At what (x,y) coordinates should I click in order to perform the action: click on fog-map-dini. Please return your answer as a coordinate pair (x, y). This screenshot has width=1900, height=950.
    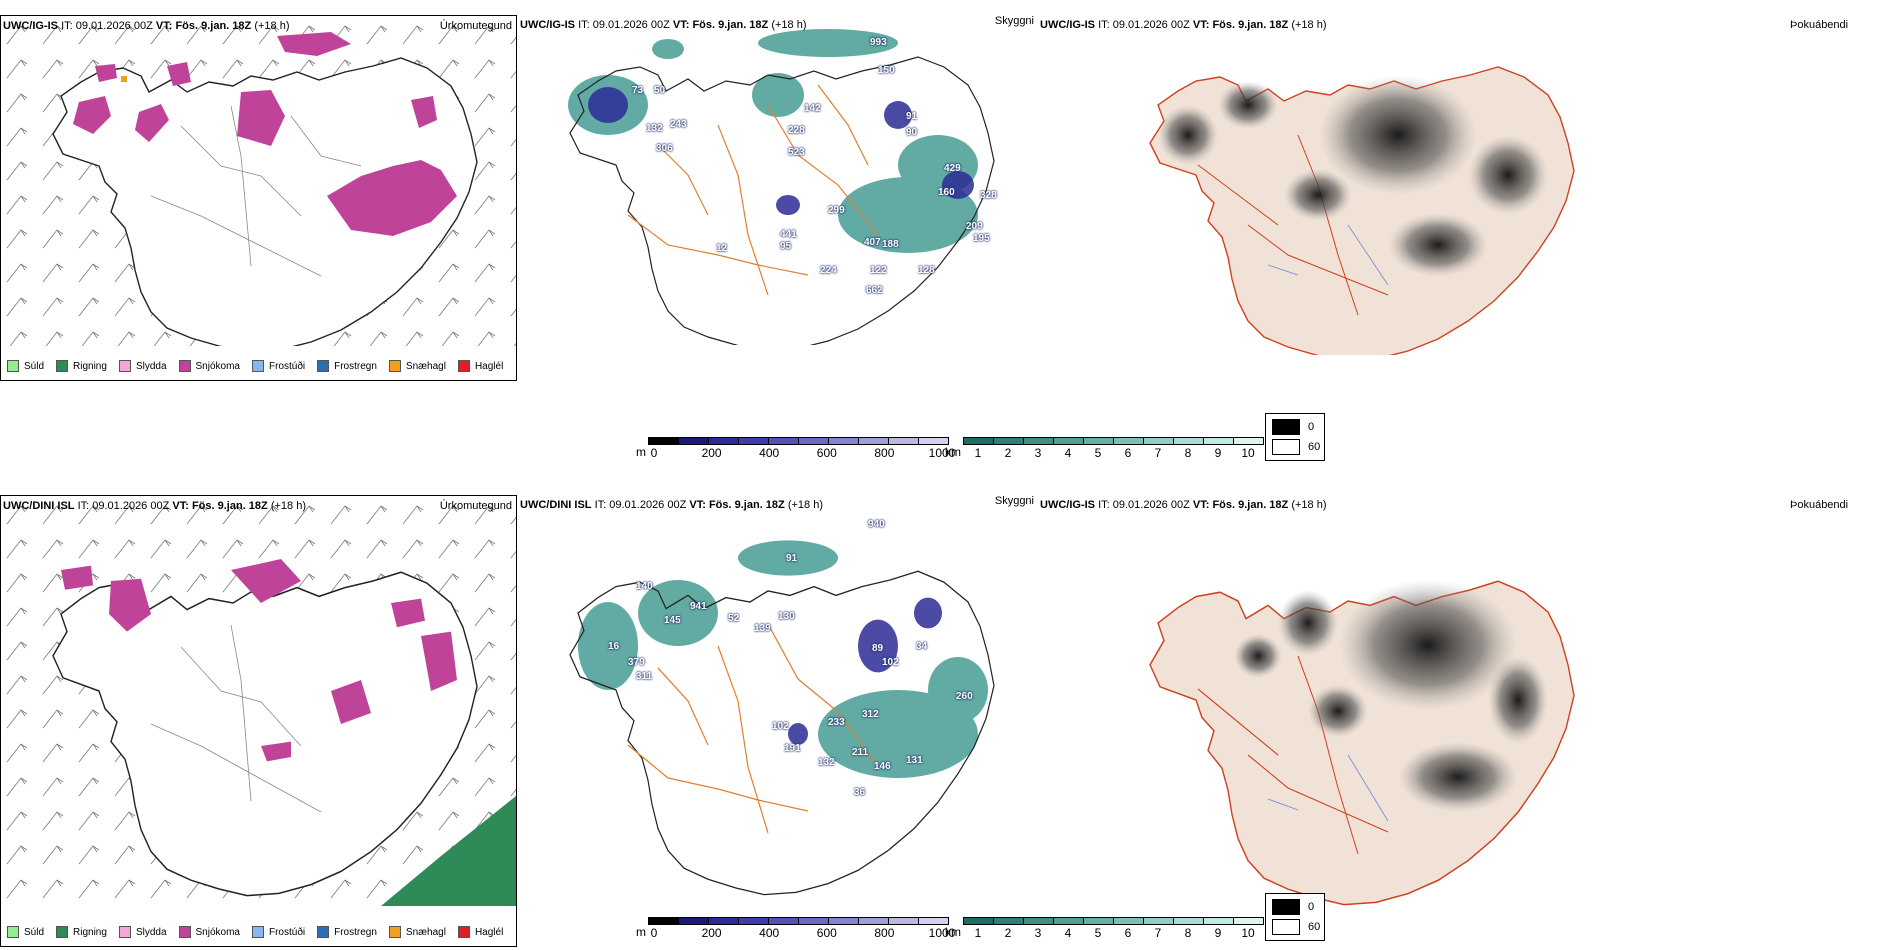
    Looking at the image, I should click on (1362, 742).